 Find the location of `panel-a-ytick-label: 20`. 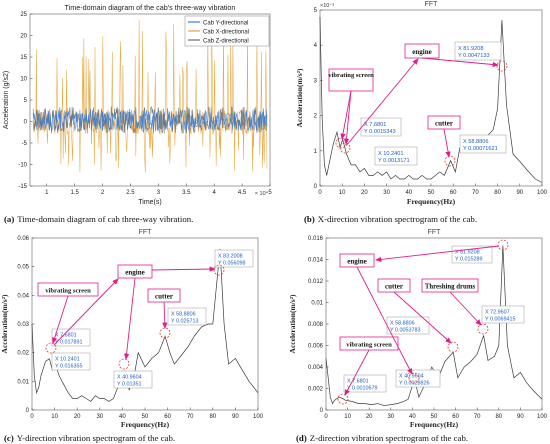

panel-a-ytick-label: 20 is located at coordinates (23, 37).